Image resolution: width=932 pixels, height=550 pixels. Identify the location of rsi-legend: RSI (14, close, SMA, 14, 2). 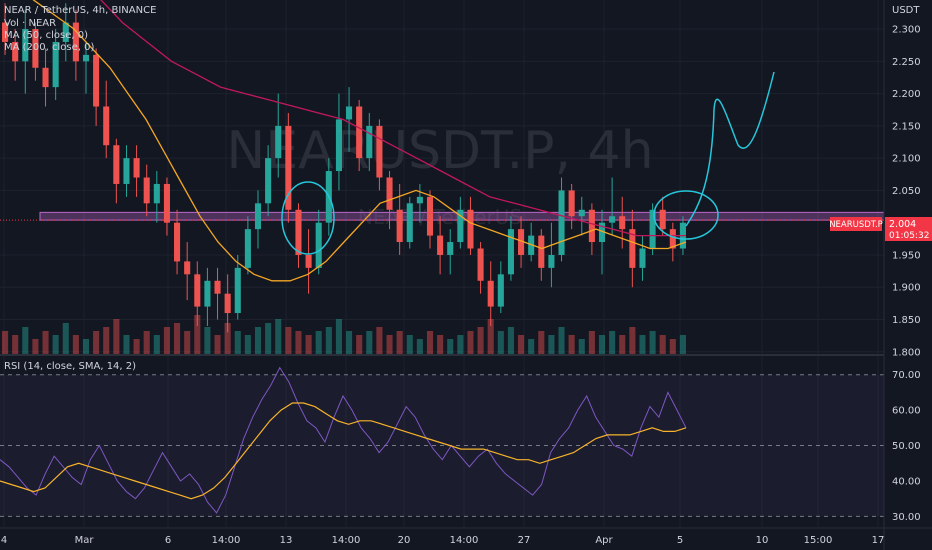
(70, 366).